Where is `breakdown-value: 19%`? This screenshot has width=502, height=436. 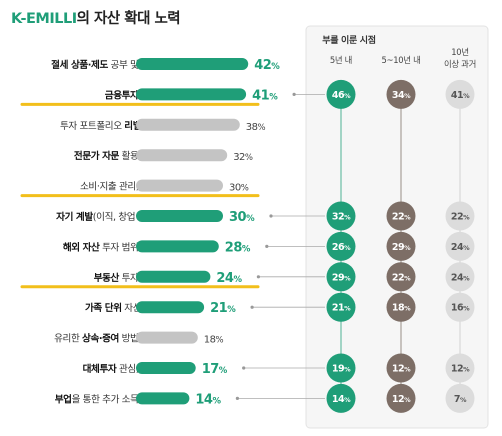 breakdown-value: 19% is located at coordinates (341, 369).